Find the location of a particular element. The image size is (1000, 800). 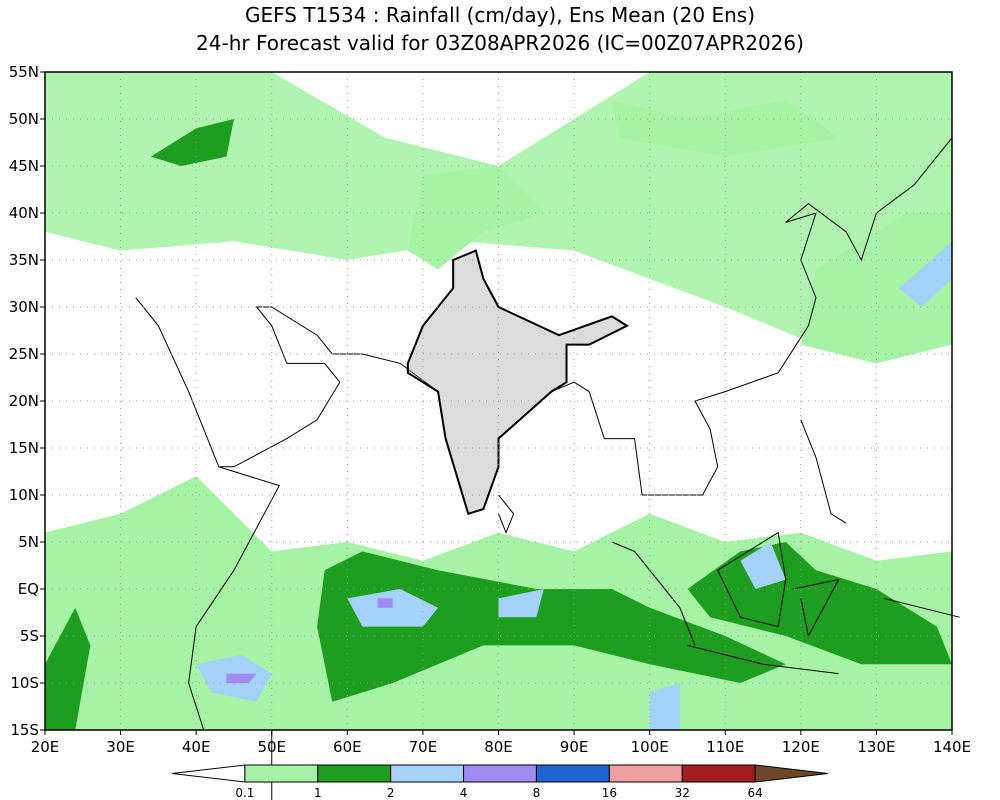

colorbar-label: 4 is located at coordinates (464, 793).